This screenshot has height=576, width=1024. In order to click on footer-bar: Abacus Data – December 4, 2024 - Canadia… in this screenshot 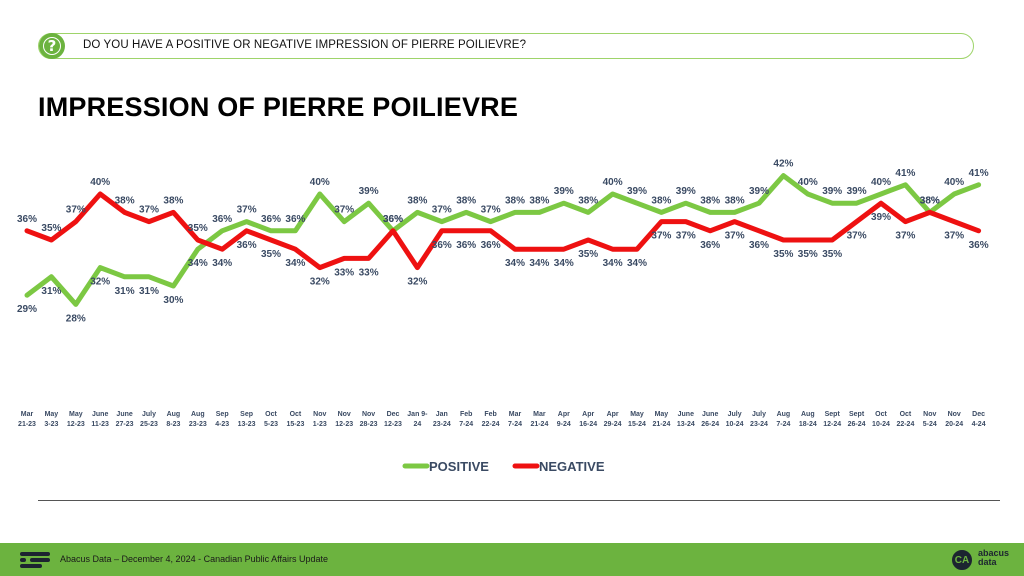, I will do `click(512, 559)`.